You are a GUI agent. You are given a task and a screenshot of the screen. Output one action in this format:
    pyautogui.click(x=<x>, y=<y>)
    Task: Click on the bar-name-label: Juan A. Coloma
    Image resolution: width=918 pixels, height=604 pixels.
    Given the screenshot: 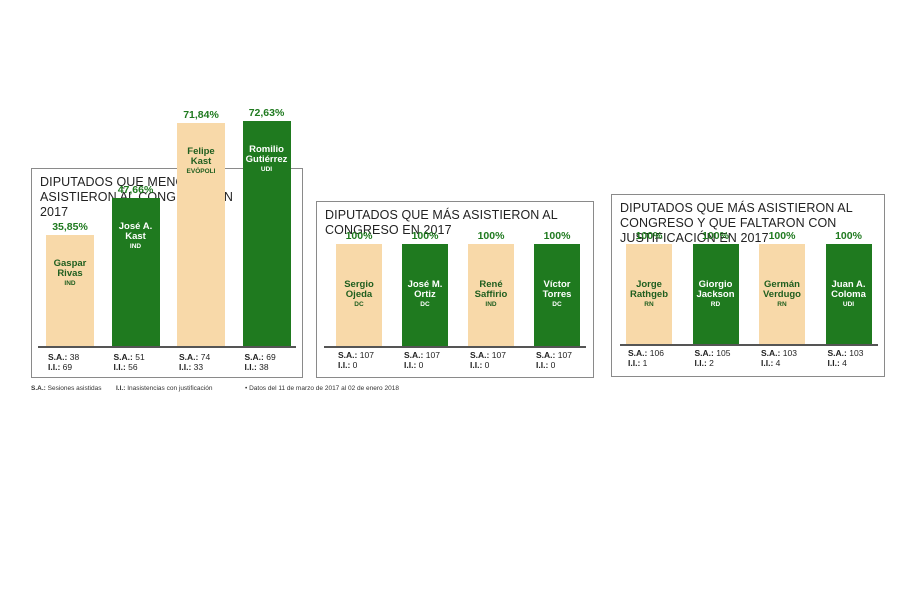 What is the action you would take?
    pyautogui.click(x=849, y=290)
    